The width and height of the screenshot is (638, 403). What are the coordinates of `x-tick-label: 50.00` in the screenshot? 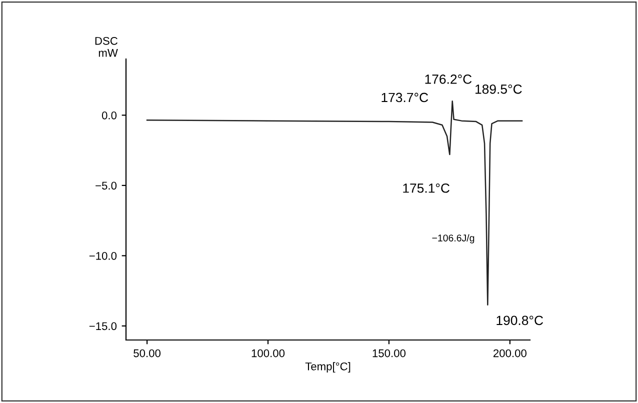 It's located at (147, 353).